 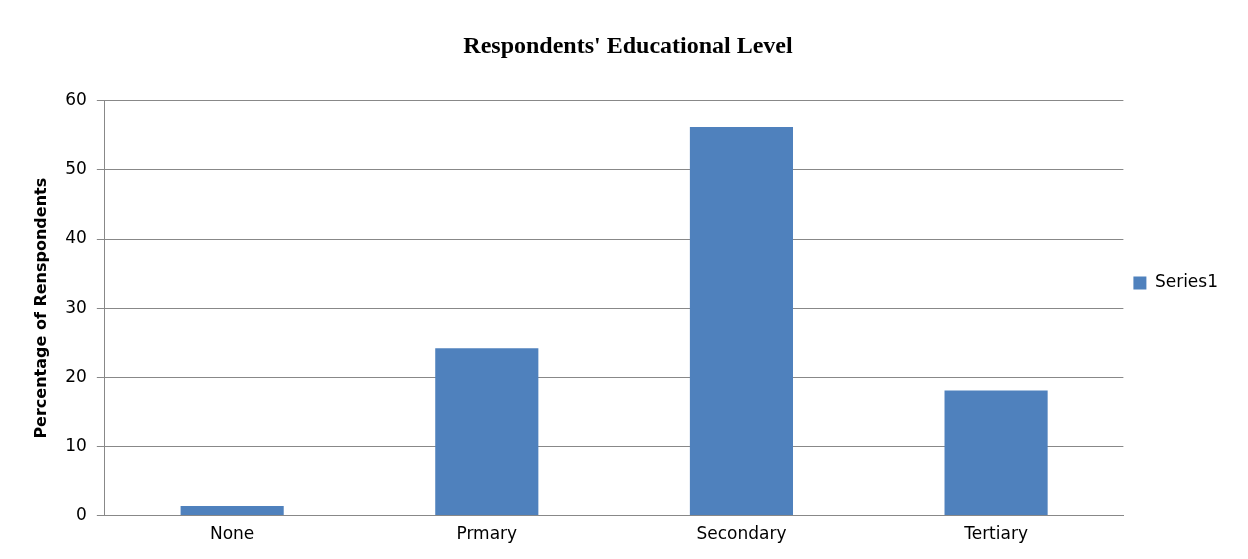 I want to click on x-tick-label: Secondary, so click(x=741, y=533).